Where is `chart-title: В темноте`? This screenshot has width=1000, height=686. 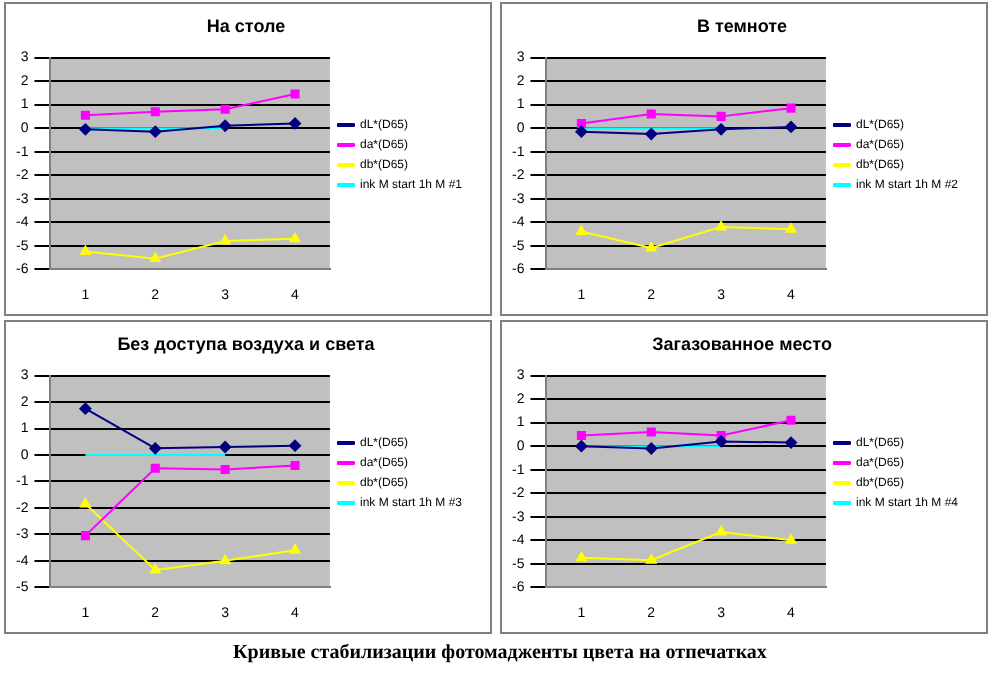 chart-title: В темноте is located at coordinates (742, 25).